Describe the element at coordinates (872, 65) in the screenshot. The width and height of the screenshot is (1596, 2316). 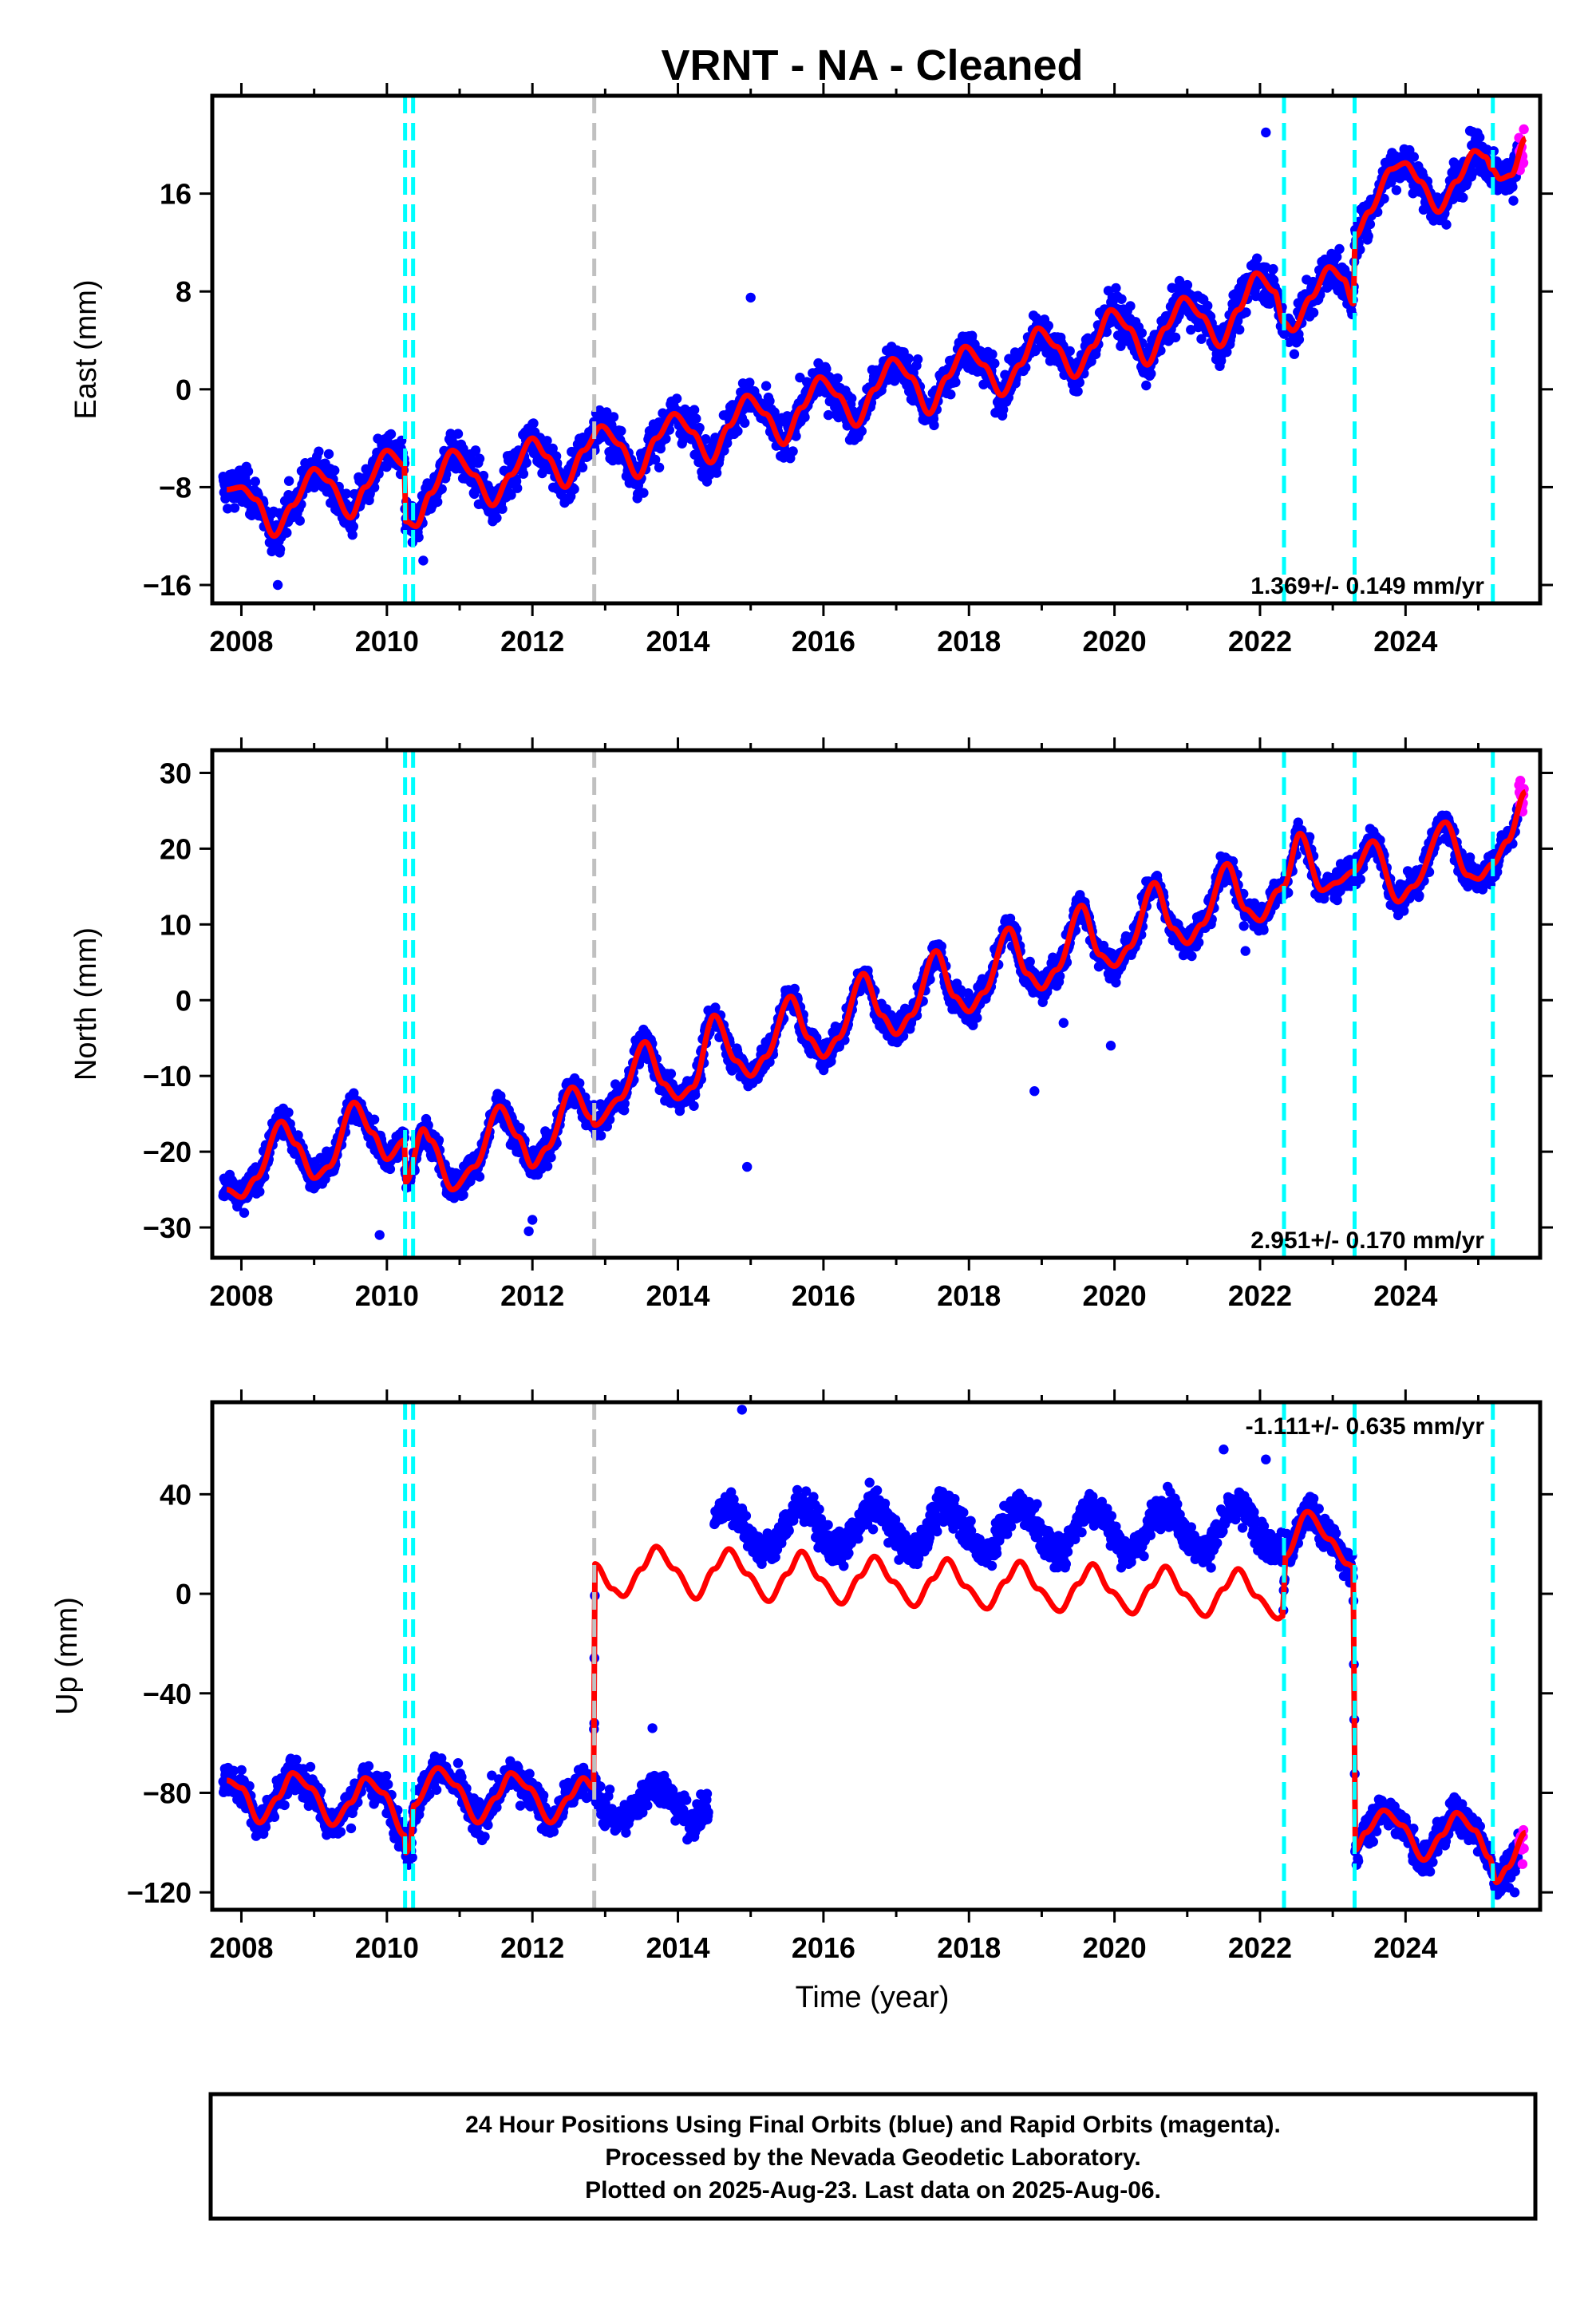
I see `chart-title: VRNT - NA - Cleaned` at that location.